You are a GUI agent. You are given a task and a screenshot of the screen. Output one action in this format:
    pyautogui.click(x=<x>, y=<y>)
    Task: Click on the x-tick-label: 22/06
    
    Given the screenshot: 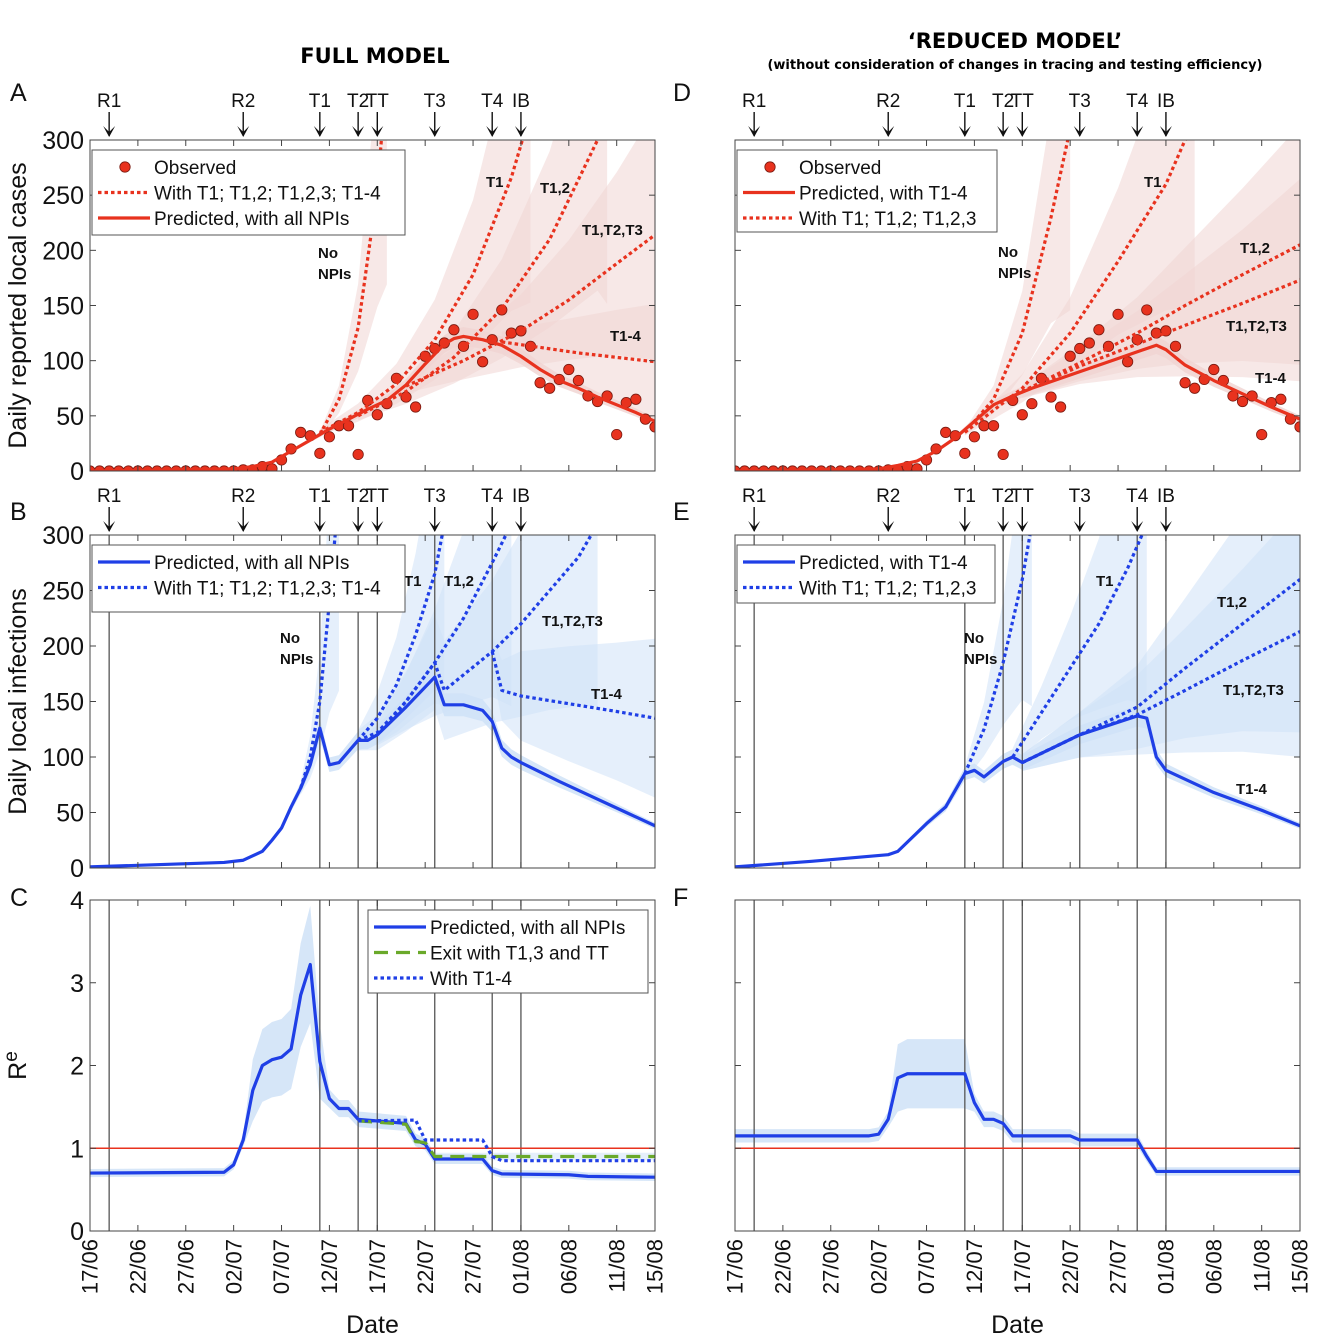 What is the action you would take?
    pyautogui.click(x=783, y=1266)
    